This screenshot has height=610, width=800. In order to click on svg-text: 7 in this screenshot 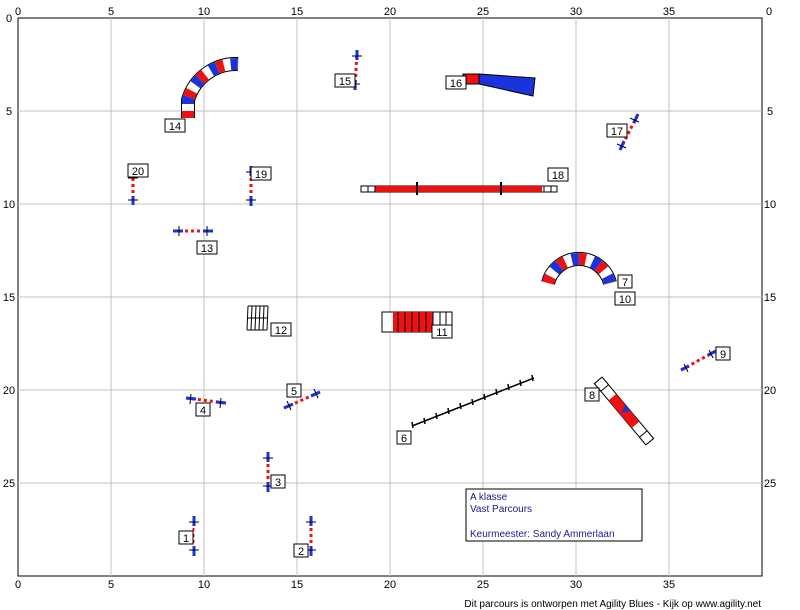, I will do `click(625, 283)`.